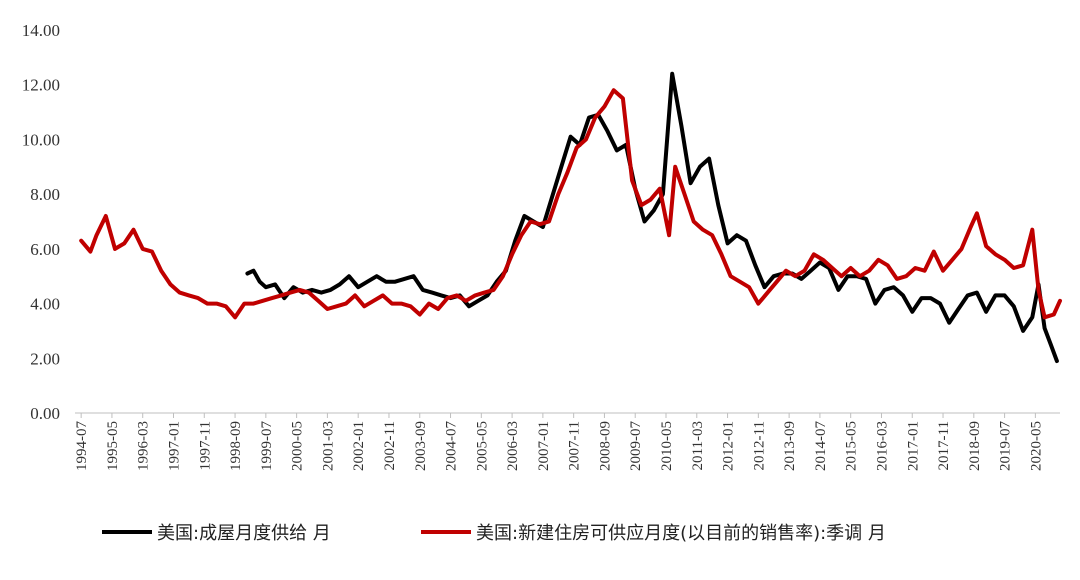 The width and height of the screenshot is (1080, 580). I want to click on x-tick-label: 2002-11, so click(390, 445).